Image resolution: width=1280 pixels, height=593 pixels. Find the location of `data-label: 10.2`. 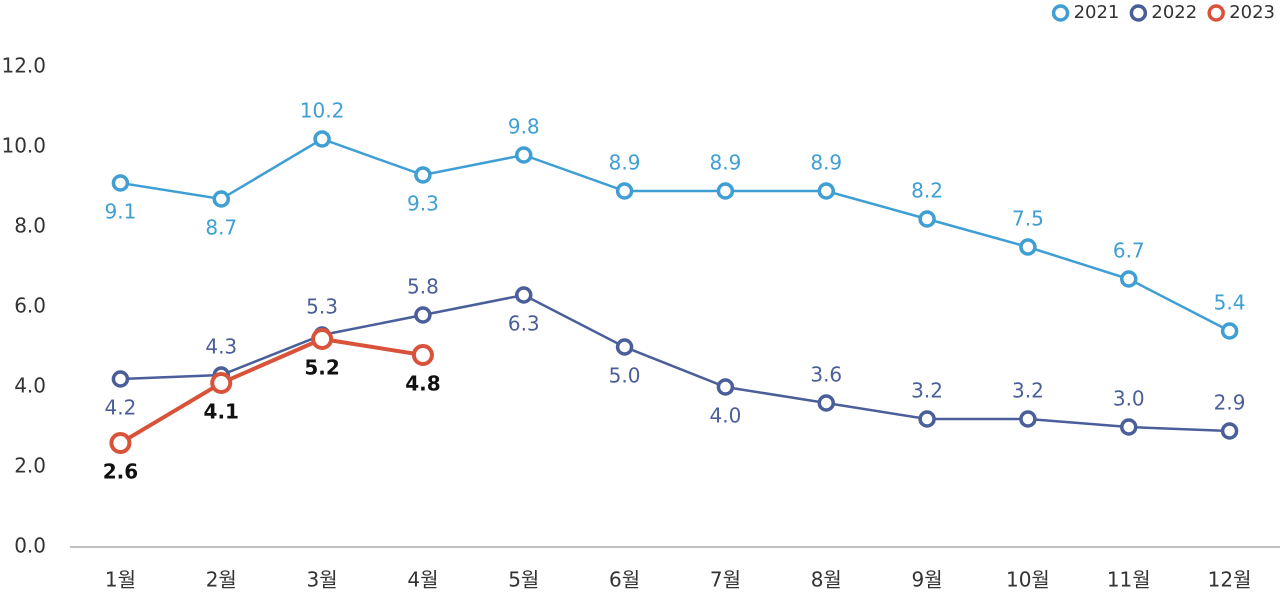

data-label: 10.2 is located at coordinates (322, 111).